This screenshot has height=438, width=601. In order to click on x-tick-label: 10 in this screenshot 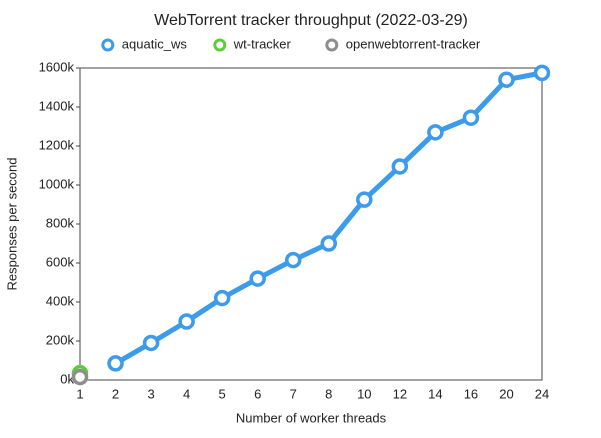, I will do `click(364, 393)`.